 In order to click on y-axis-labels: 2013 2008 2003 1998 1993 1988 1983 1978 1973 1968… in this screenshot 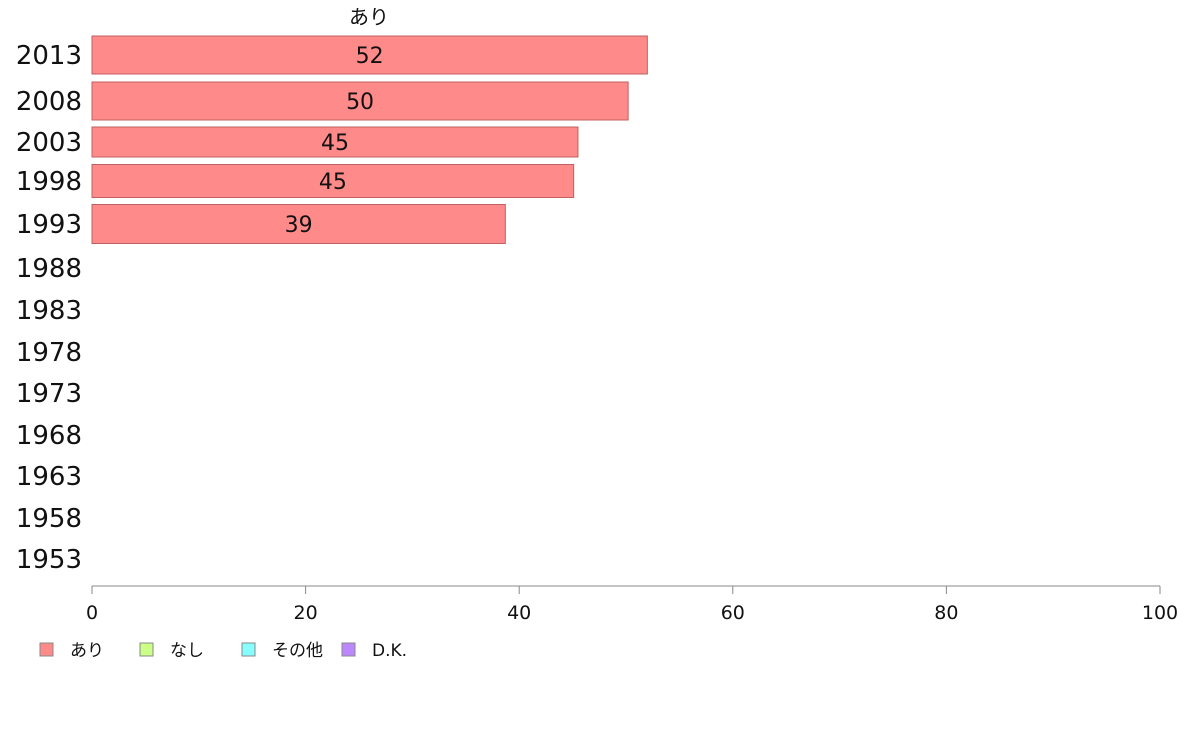, I will do `click(49, 308)`.